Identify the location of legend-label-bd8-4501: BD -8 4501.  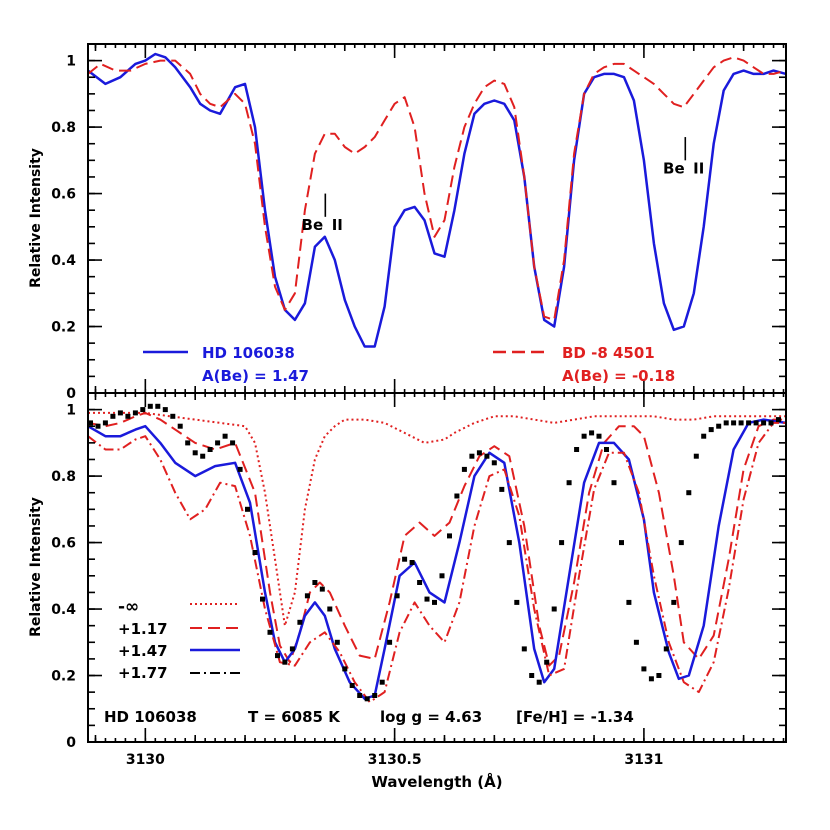
(608, 353).